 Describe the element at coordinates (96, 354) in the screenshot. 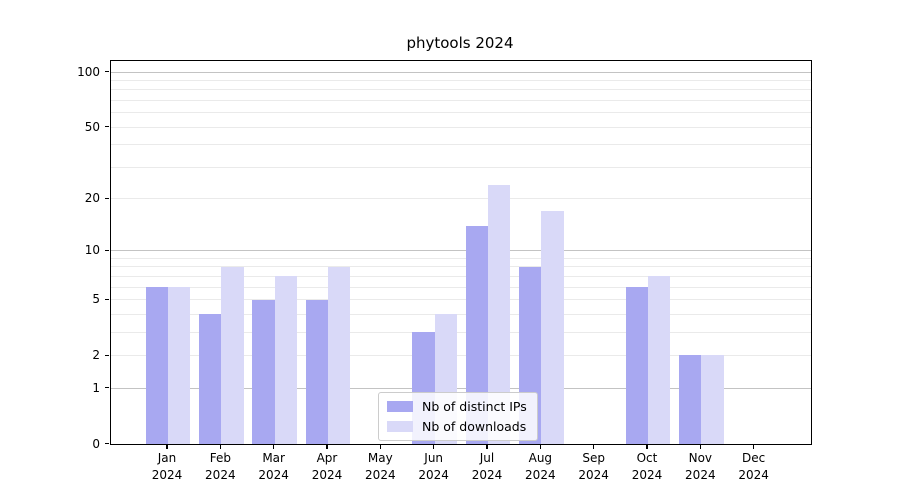

I see `y-tick-label: 2` at that location.